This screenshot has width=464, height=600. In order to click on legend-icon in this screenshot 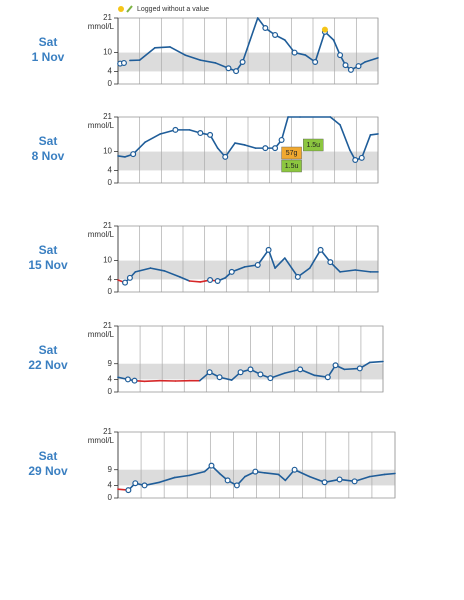, I will do `click(121, 9)`.